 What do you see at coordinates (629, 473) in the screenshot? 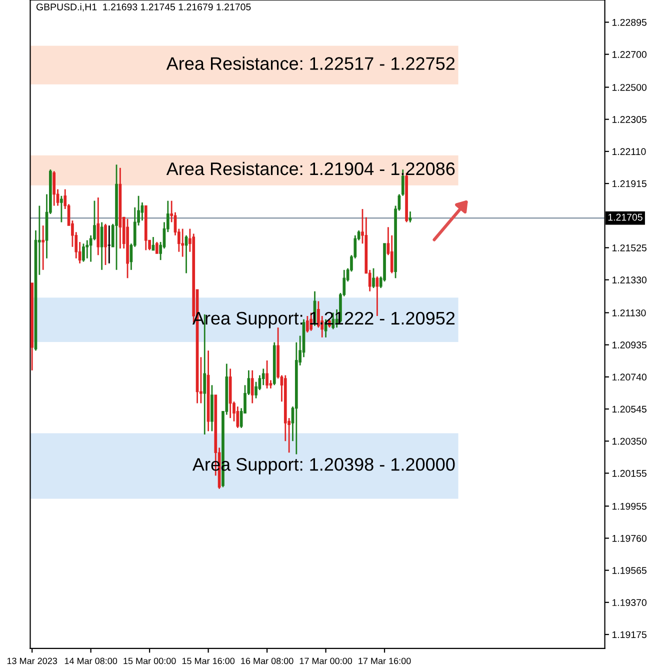
I see `y-tick-label: 1.20155` at bounding box center [629, 473].